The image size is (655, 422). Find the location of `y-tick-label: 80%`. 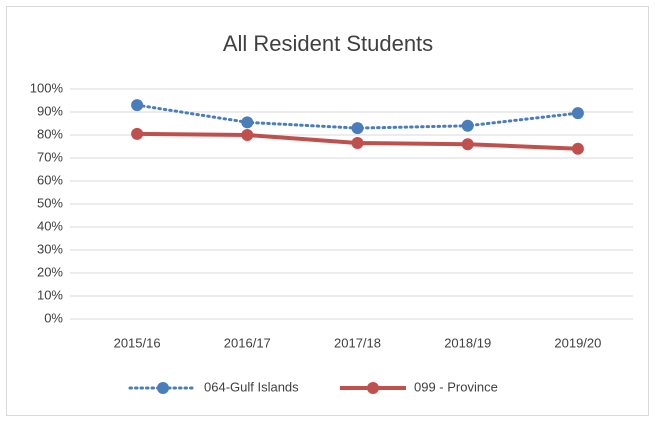

y-tick-label: 80% is located at coordinates (50, 133).